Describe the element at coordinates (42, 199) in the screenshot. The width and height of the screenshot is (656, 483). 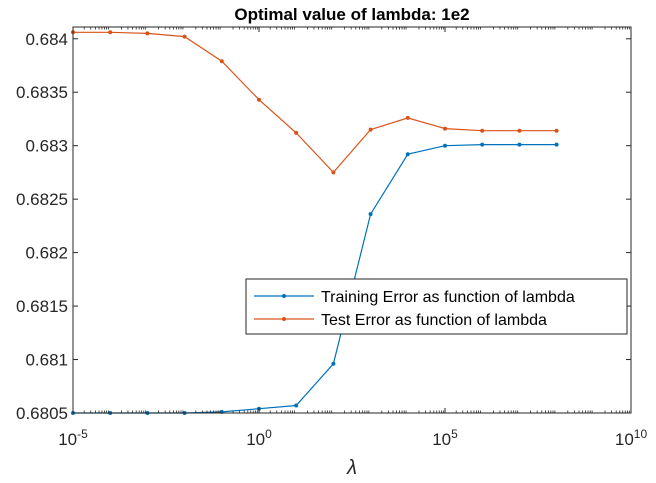
I see `y-tick-label: 0.6825` at that location.